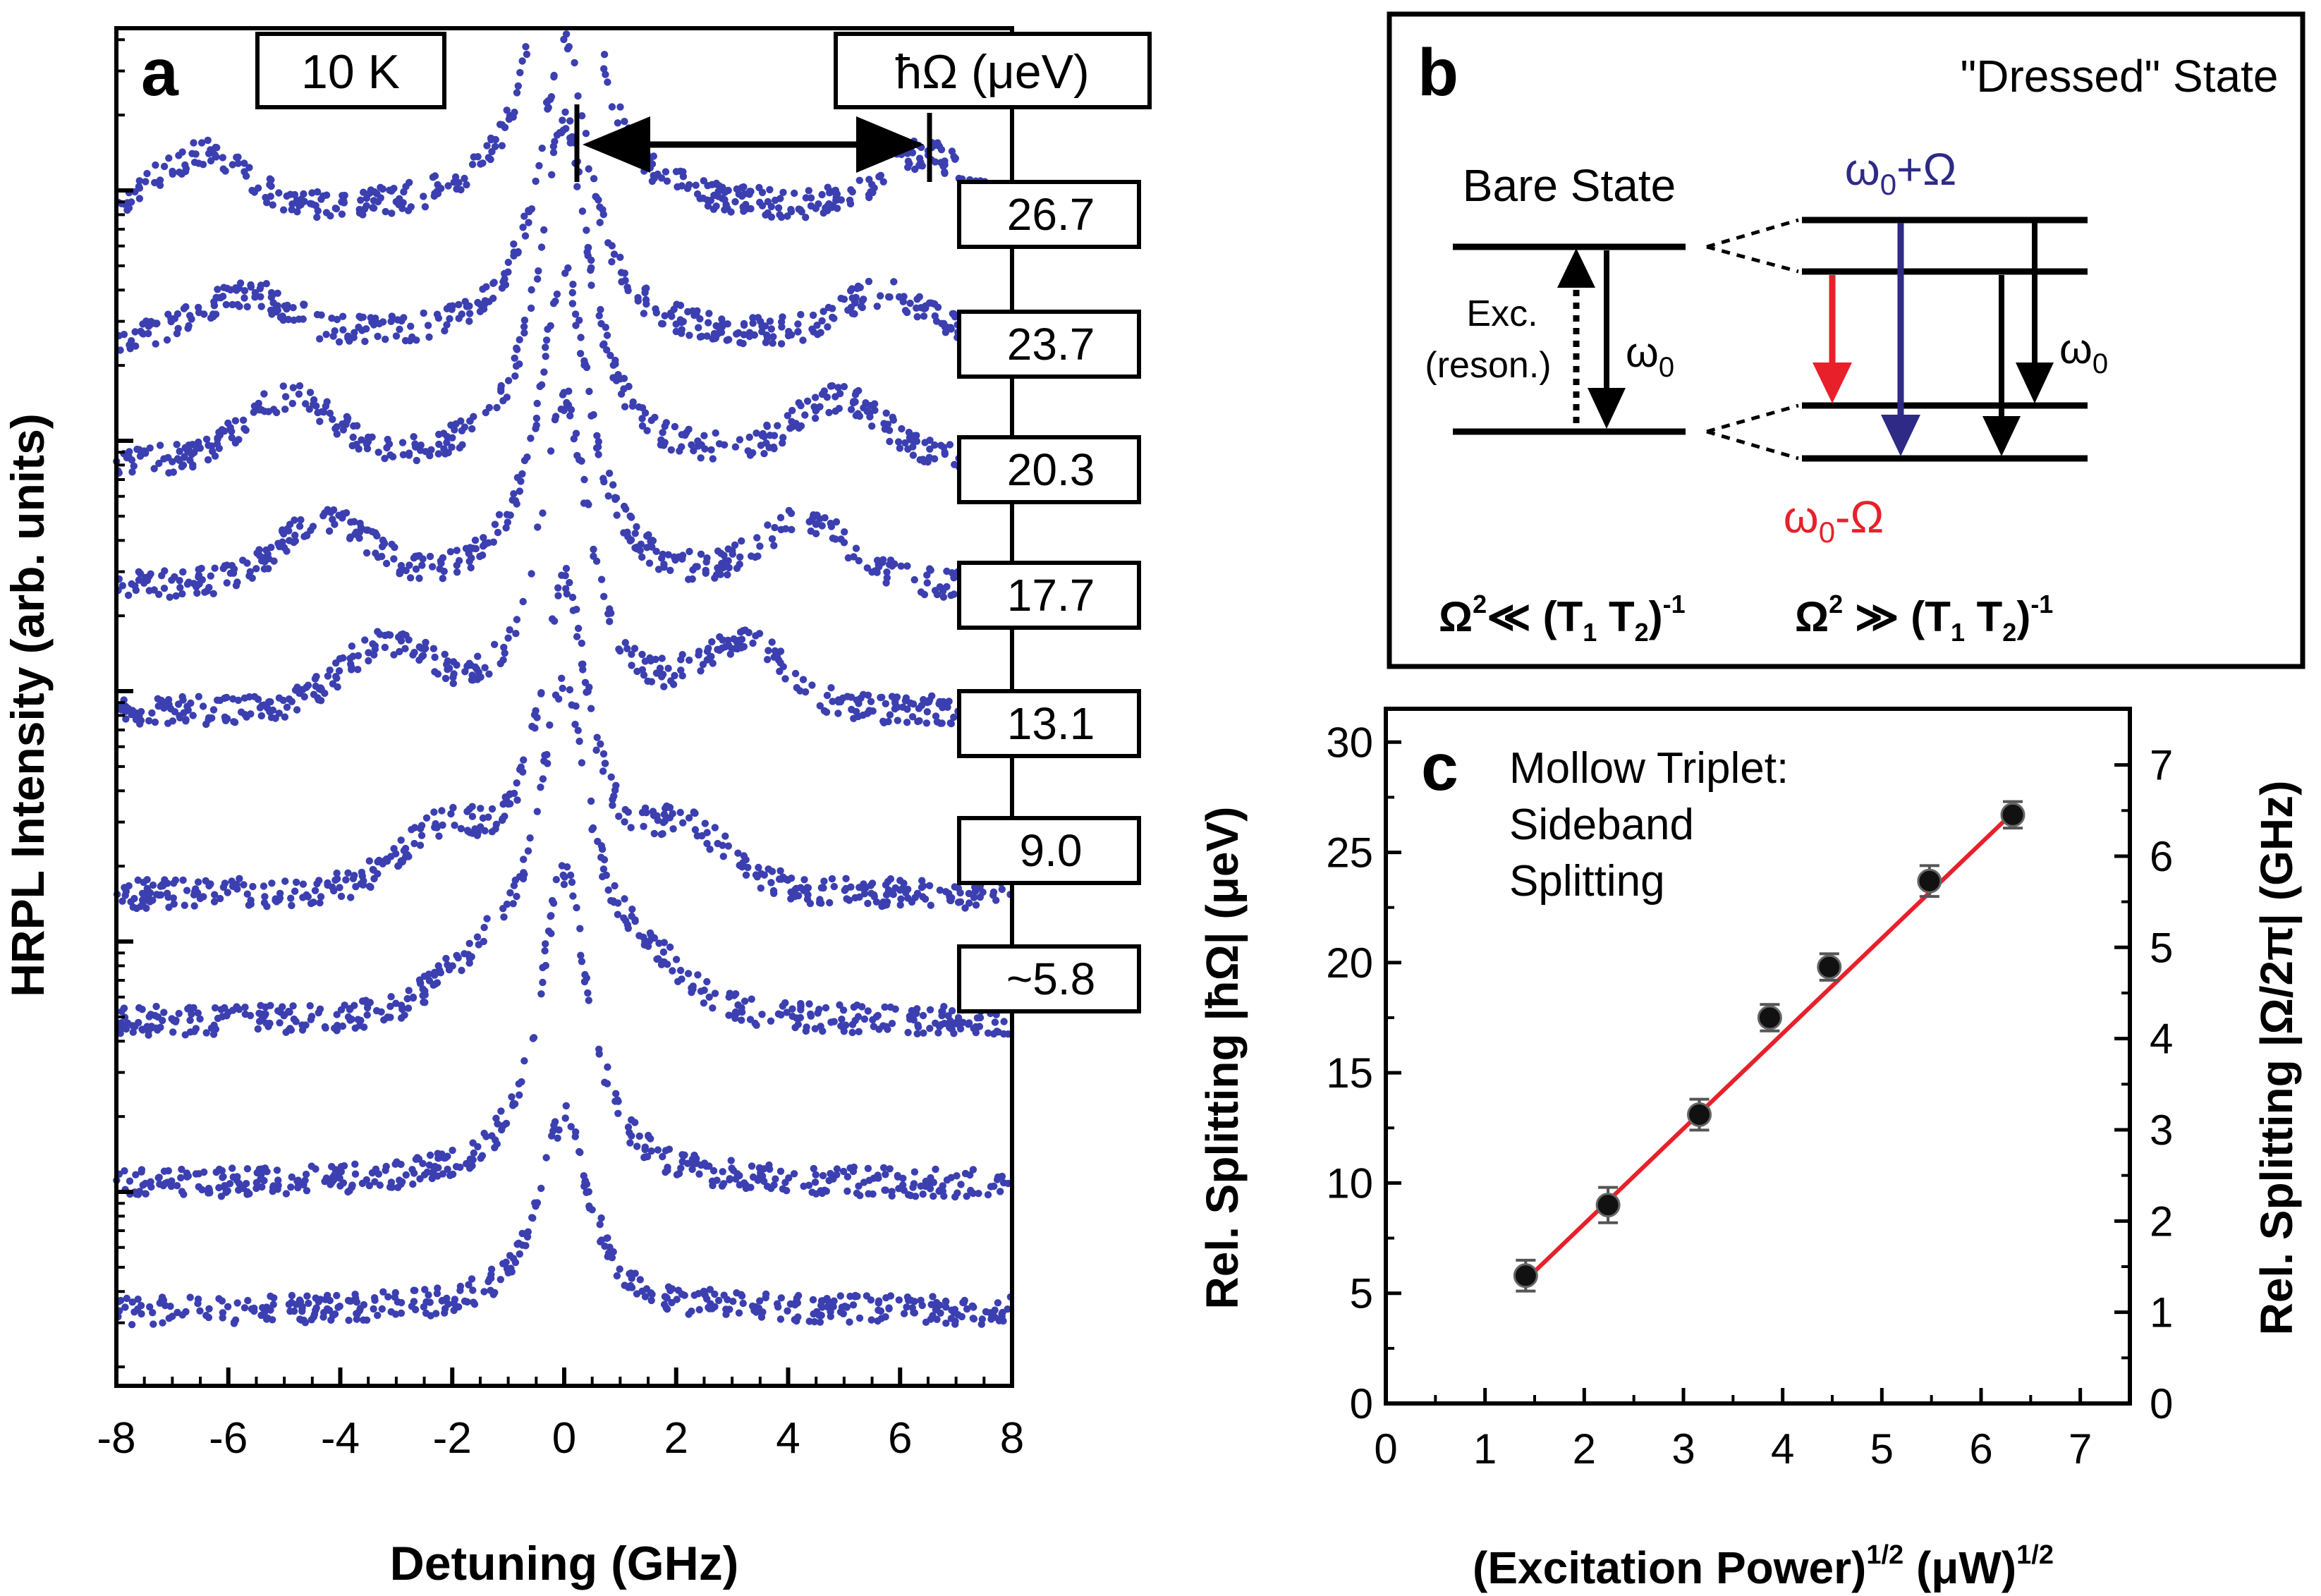 The height and width of the screenshot is (1596, 2321). Describe the element at coordinates (1526, 1276) in the screenshot. I see `data-marker` at that location.